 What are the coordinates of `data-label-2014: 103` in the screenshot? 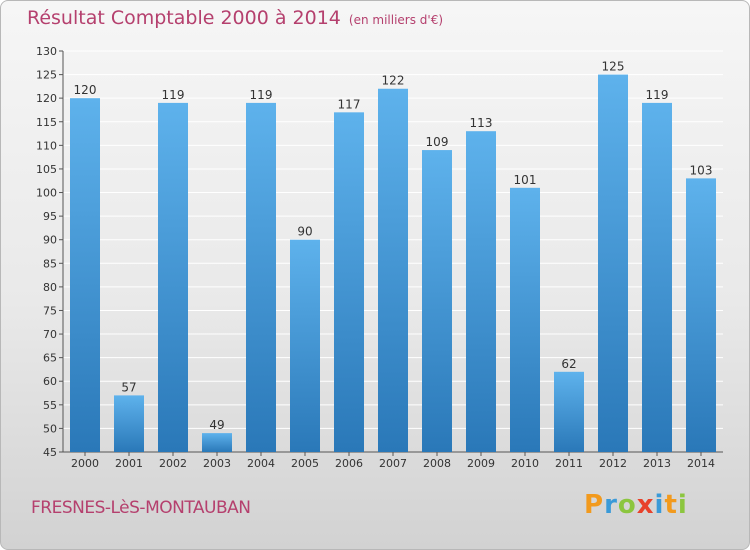 It's located at (701, 170).